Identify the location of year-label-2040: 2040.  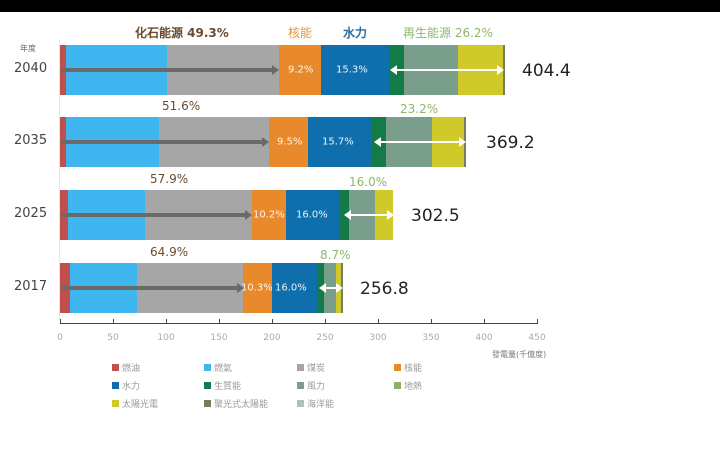
(31, 68).